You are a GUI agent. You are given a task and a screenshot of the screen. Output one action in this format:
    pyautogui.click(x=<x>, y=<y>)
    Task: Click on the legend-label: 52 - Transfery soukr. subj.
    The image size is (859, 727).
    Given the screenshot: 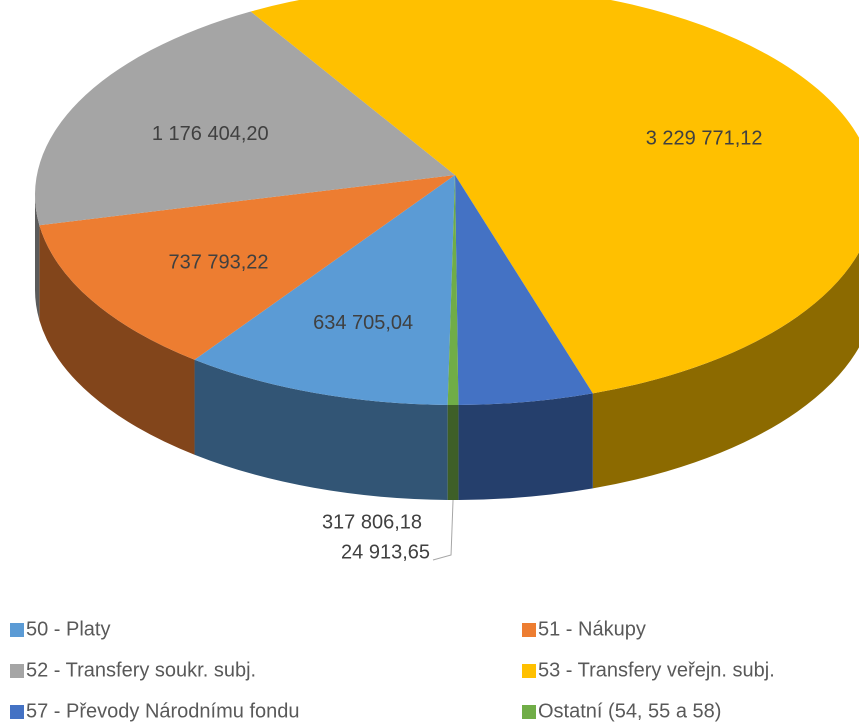 What is the action you would take?
    pyautogui.click(x=141, y=670)
    